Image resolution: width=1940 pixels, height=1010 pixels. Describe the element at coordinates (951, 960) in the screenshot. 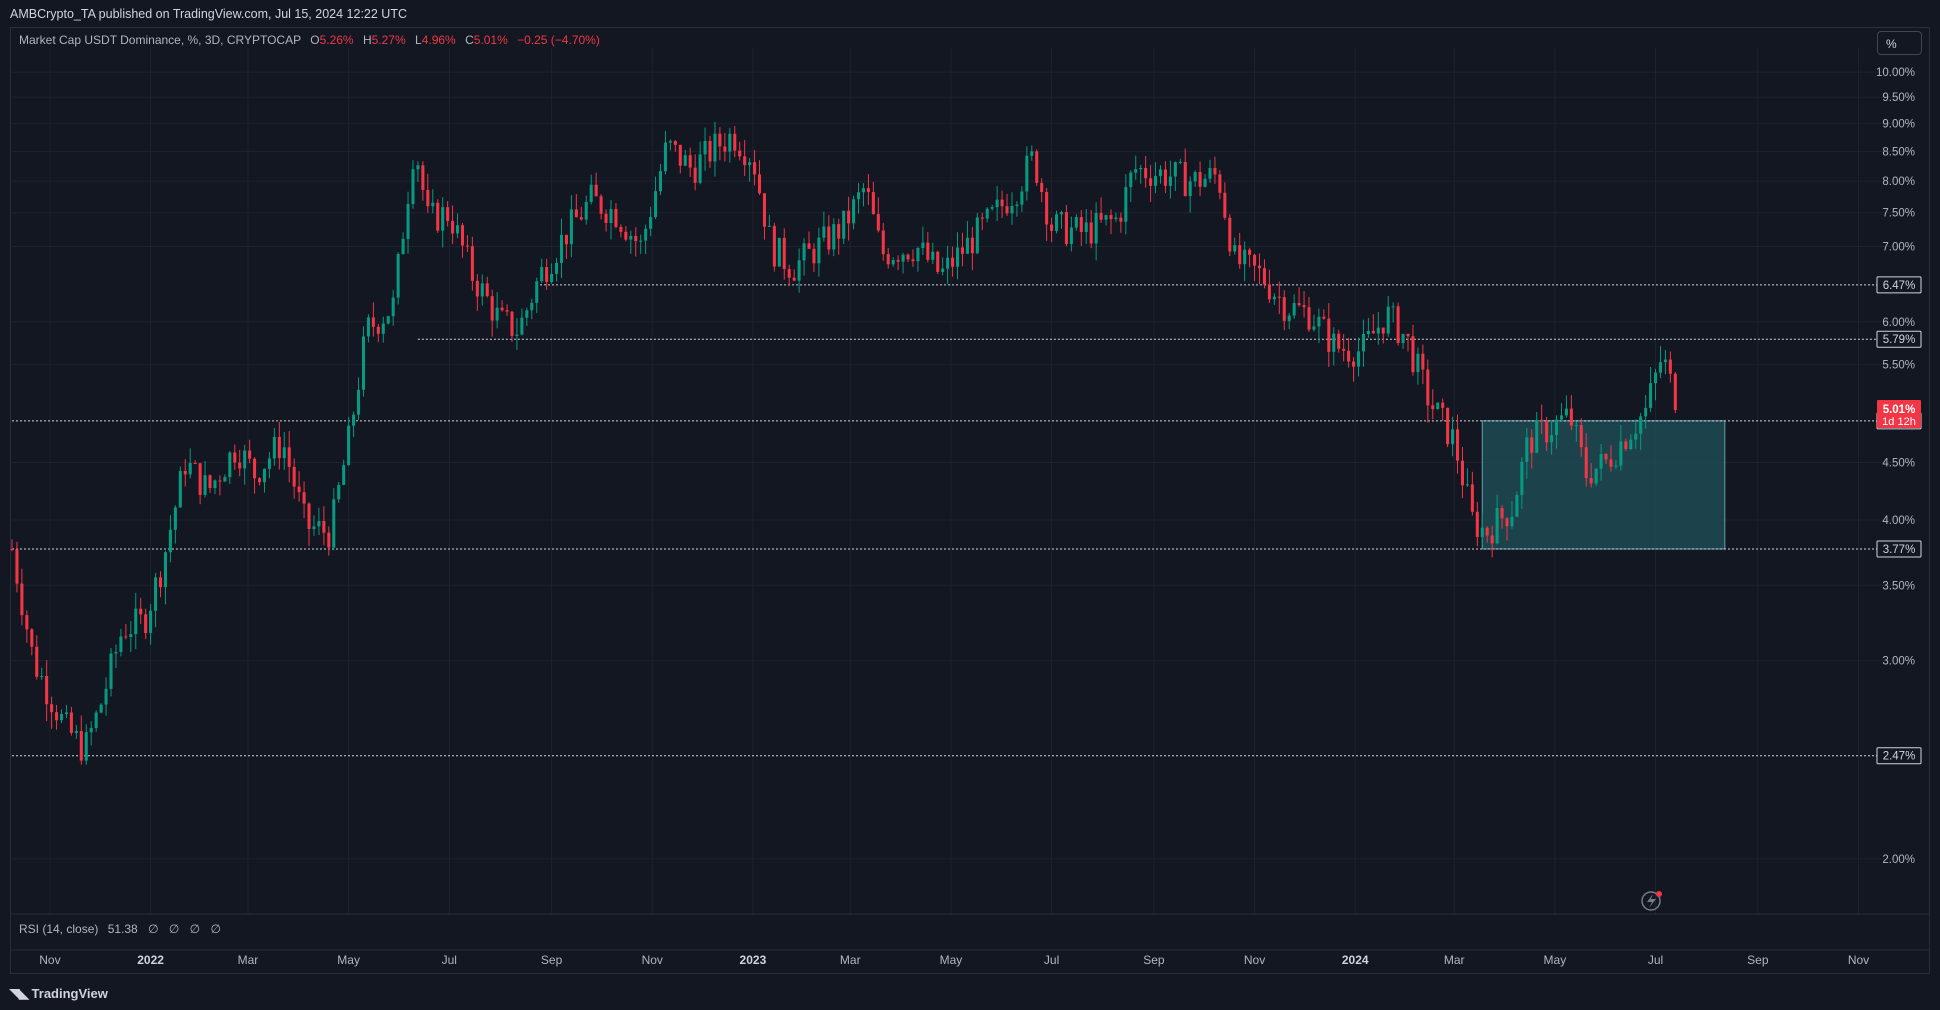

I see `x-tick-label: May` at that location.